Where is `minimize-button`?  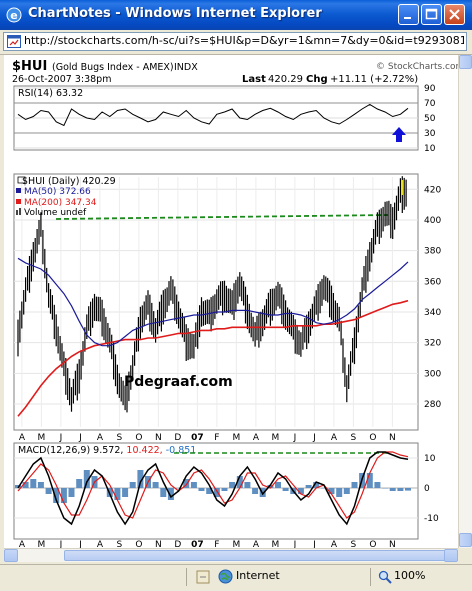
minimize-button is located at coordinates (408, 14).